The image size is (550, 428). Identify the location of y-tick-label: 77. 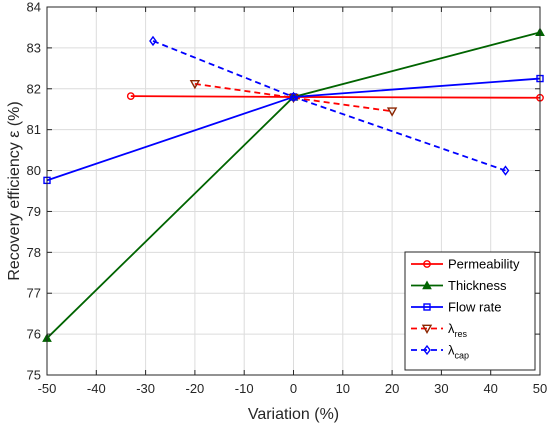
(34, 293).